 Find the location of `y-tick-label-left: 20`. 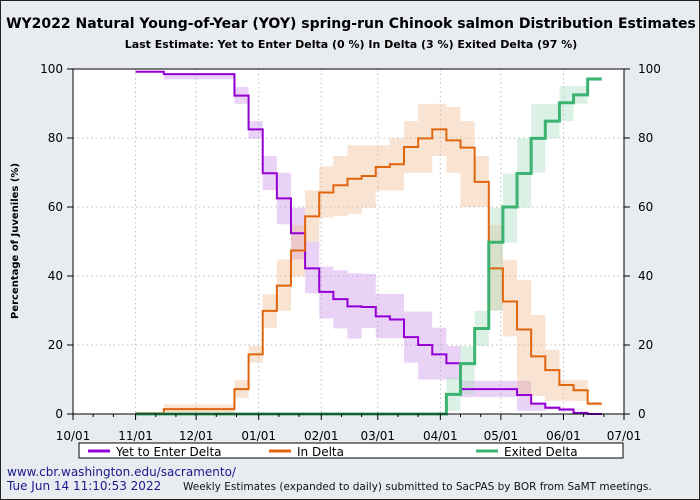

y-tick-label-left: 20 is located at coordinates (55, 345).